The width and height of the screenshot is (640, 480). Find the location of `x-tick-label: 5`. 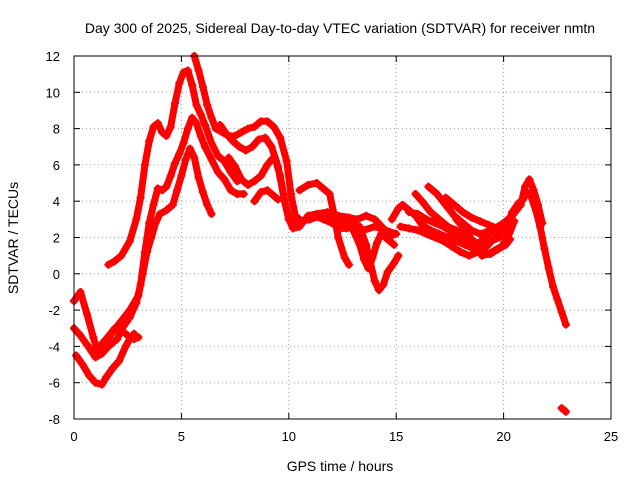

x-tick-label: 5 is located at coordinates (181, 436).